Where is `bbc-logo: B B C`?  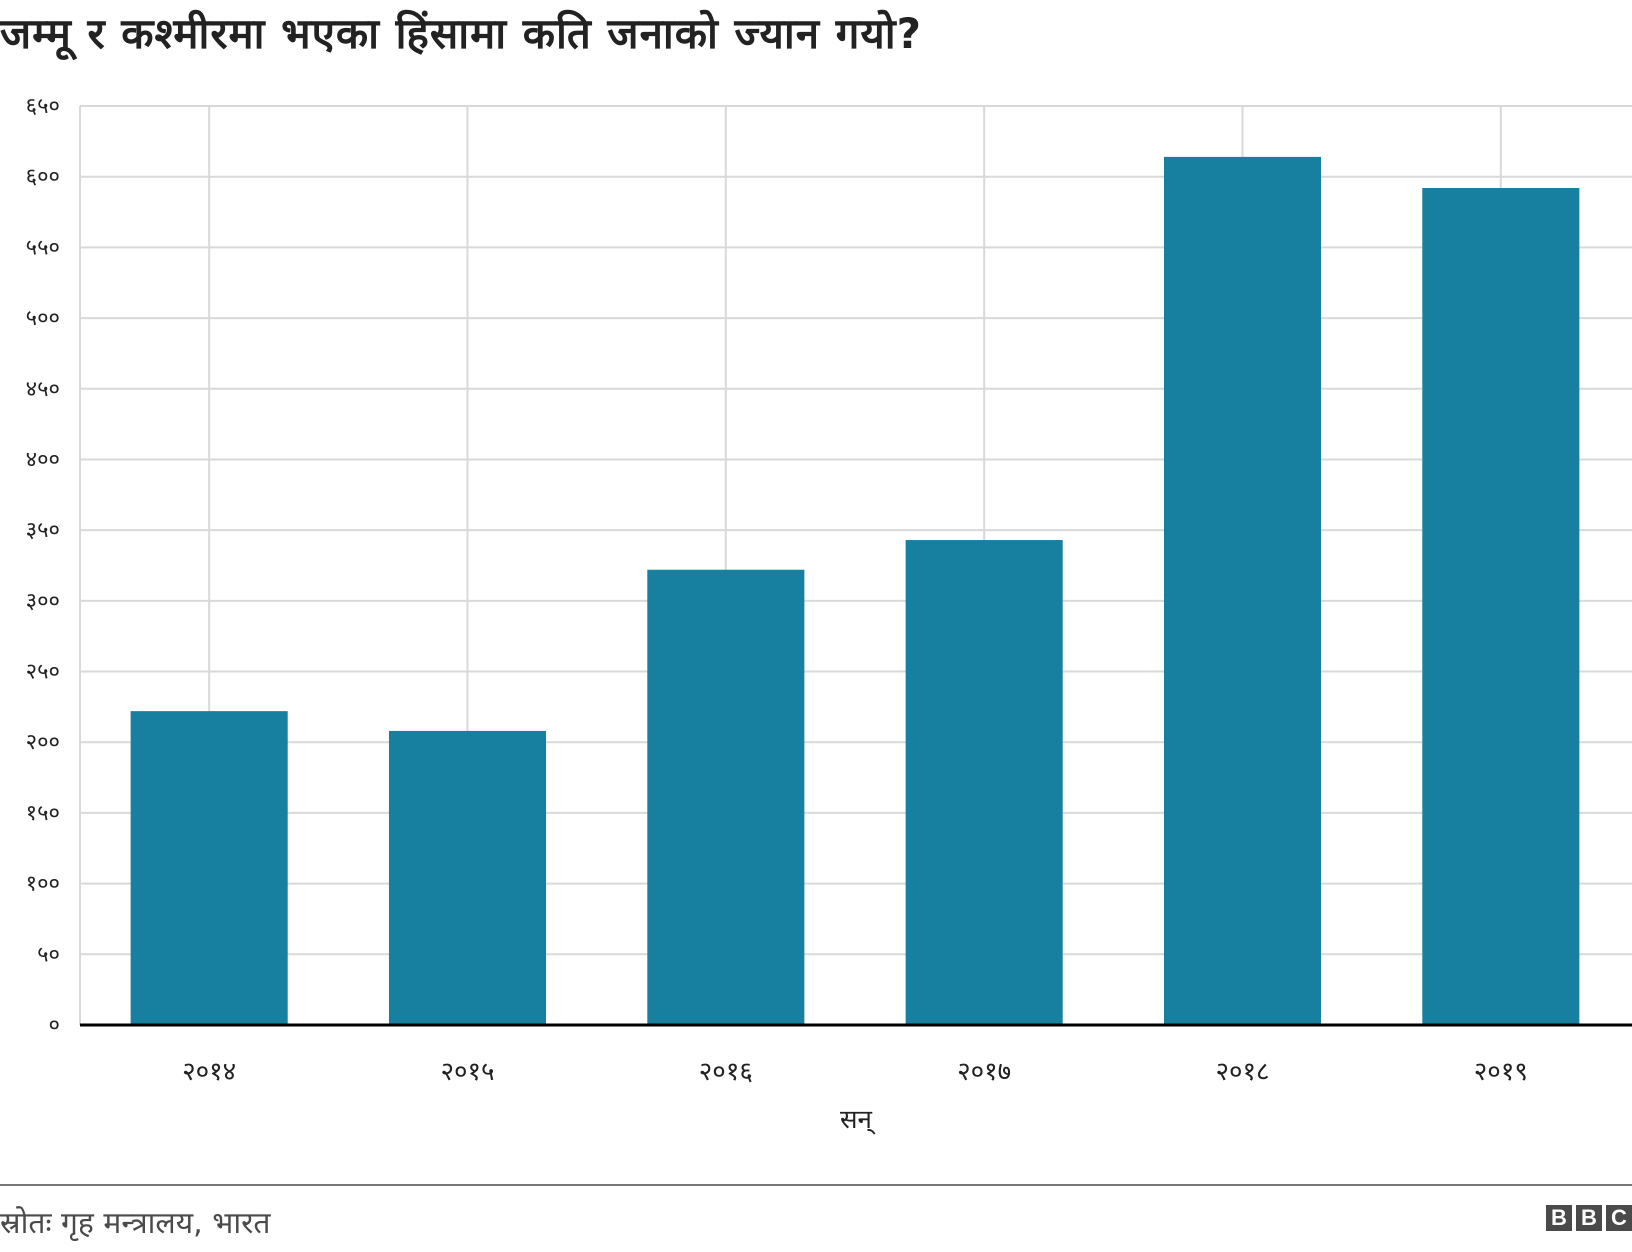
bbc-logo: B B C is located at coordinates (1589, 1218).